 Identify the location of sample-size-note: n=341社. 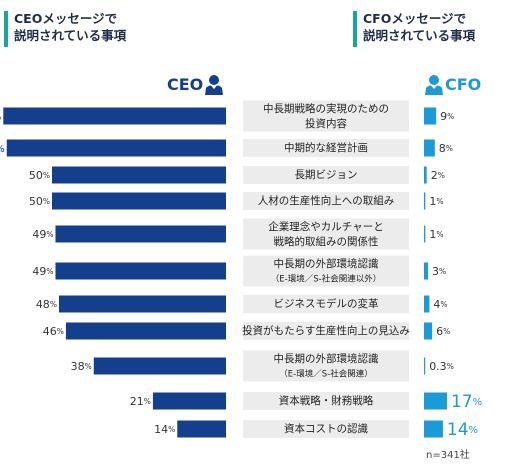
(448, 453).